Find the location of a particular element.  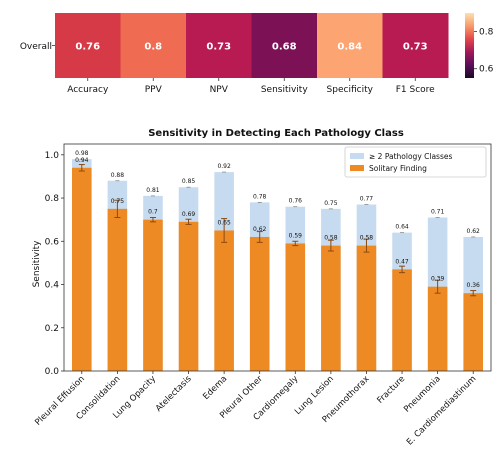

x-tick-label-fracture: Fracture is located at coordinates (391, 390).